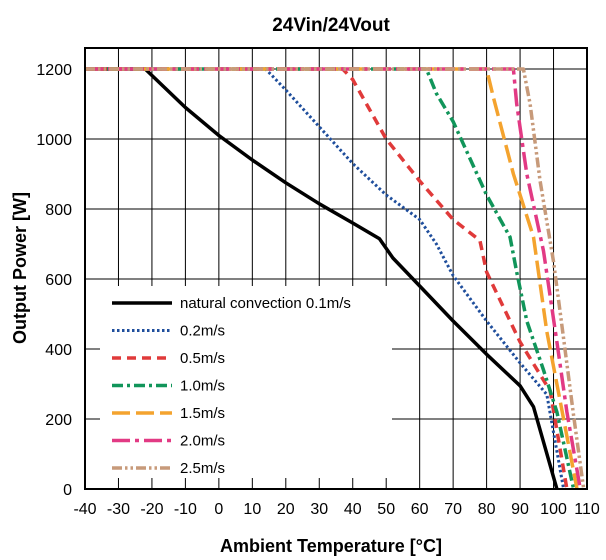 This screenshot has width=606, height=560. What do you see at coordinates (453, 509) in the screenshot?
I see `x-tick-label: 70` at bounding box center [453, 509].